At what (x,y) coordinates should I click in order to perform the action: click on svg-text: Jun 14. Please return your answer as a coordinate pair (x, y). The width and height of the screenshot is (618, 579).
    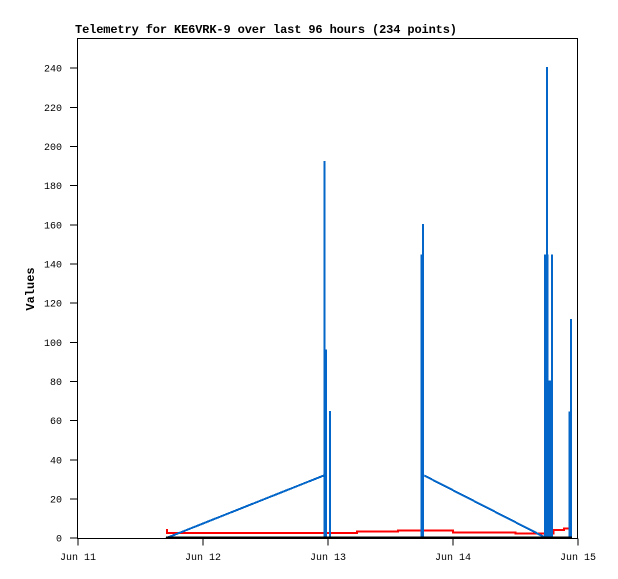
    Looking at the image, I should click on (453, 558).